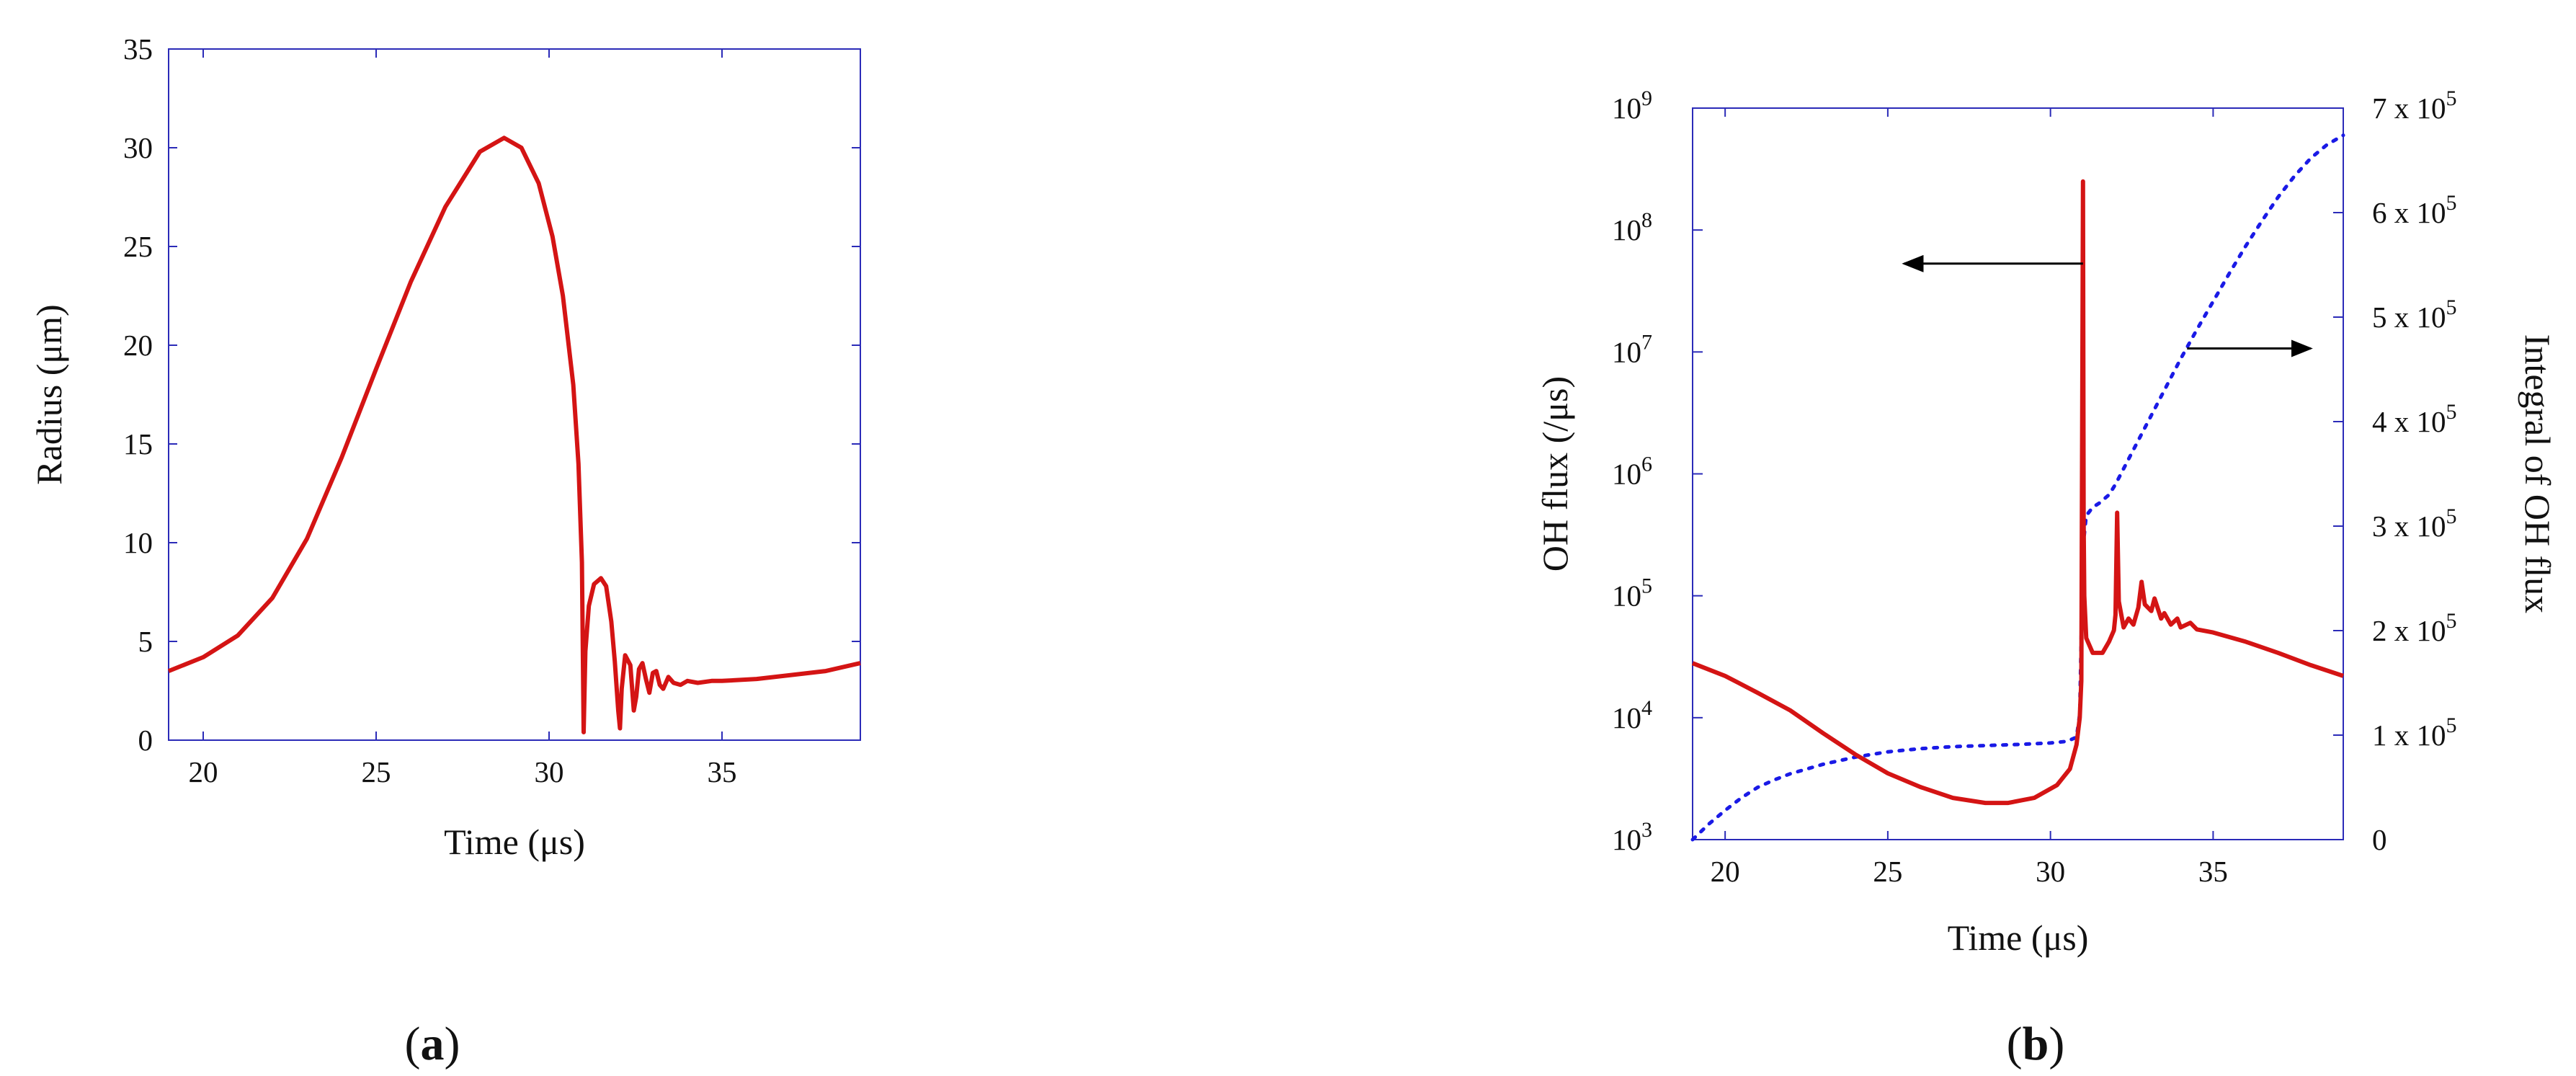 The height and width of the screenshot is (1076, 2576). What do you see at coordinates (138, 148) in the screenshot?
I see `y-tick-label-a: 30` at bounding box center [138, 148].